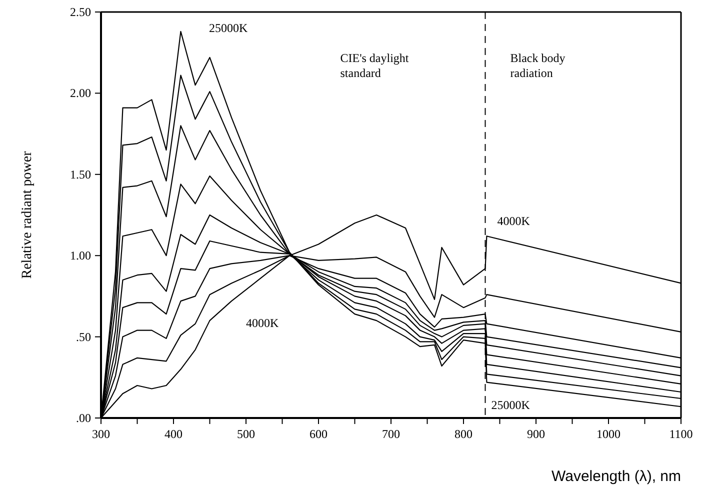 This screenshot has height=493, width=711. Describe the element at coordinates (536, 434) in the screenshot. I see `x-tick-label: 900` at that location.